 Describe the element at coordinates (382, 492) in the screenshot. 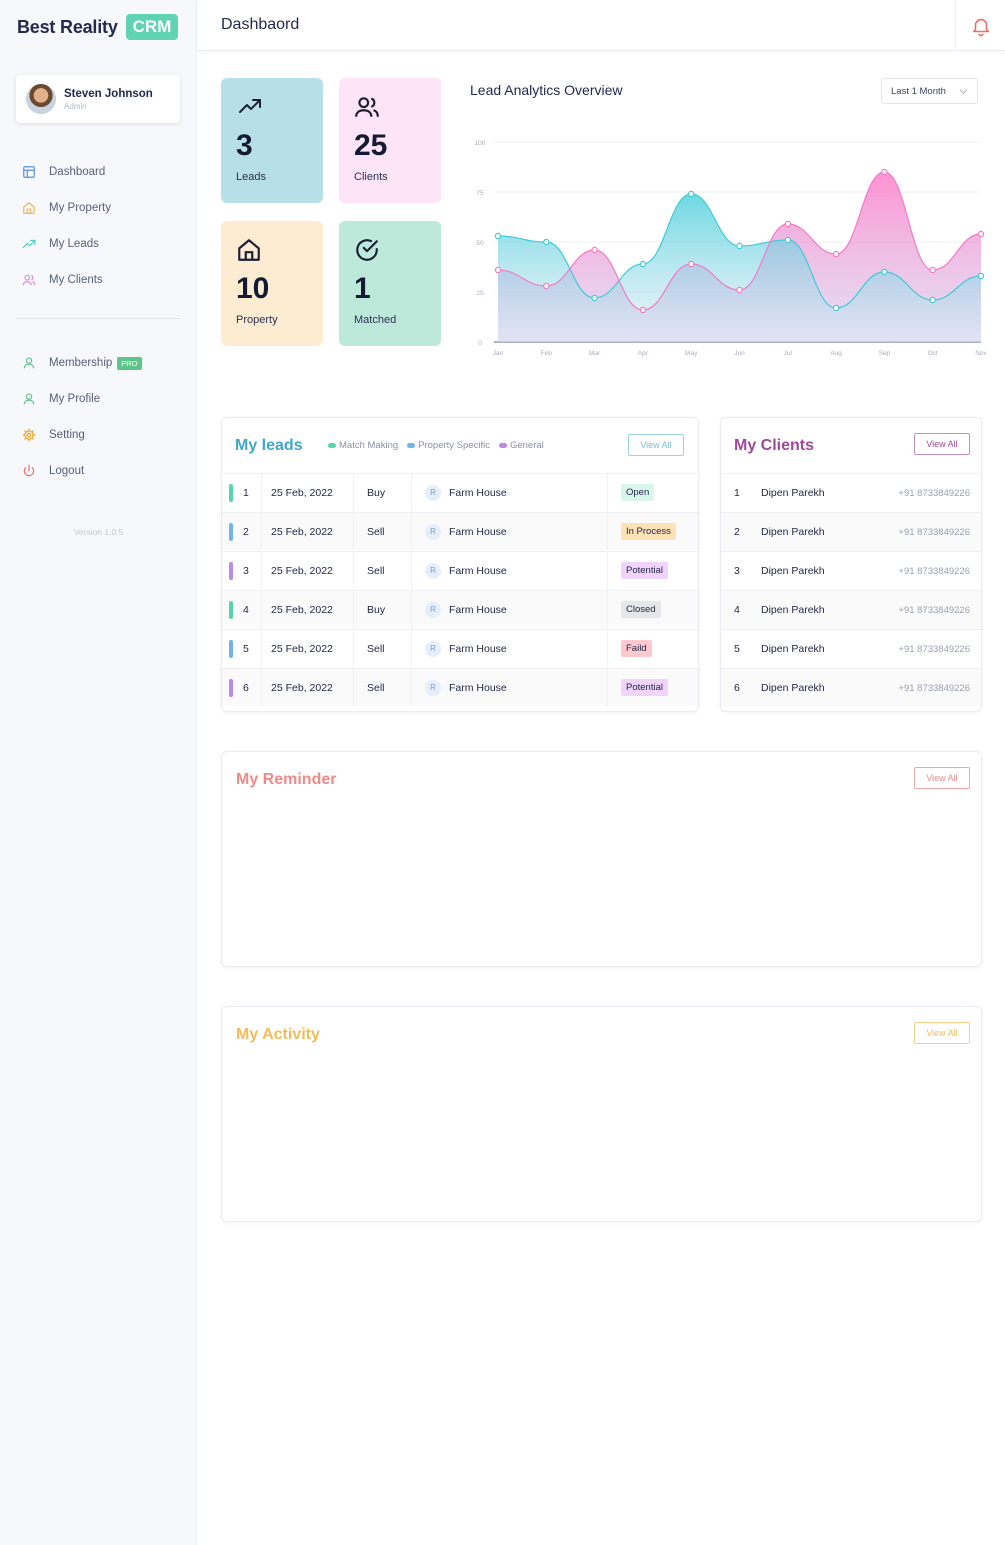

I see `row-type: Buy` at that location.